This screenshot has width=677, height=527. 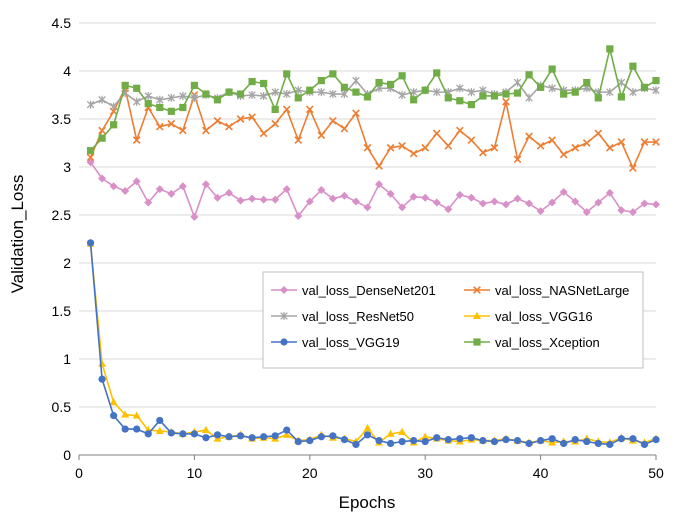 I want to click on y-tick-label: 4.5, so click(x=62, y=23).